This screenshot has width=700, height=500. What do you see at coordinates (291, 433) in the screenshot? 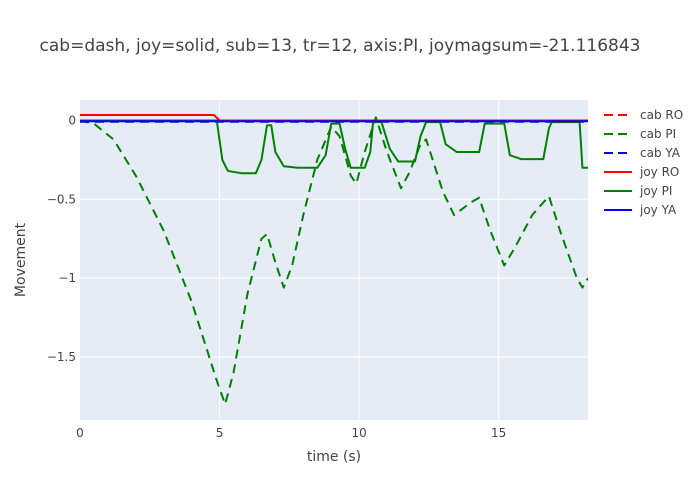
I see `x-axis-ticks: 0 5 10 15` at bounding box center [291, 433].